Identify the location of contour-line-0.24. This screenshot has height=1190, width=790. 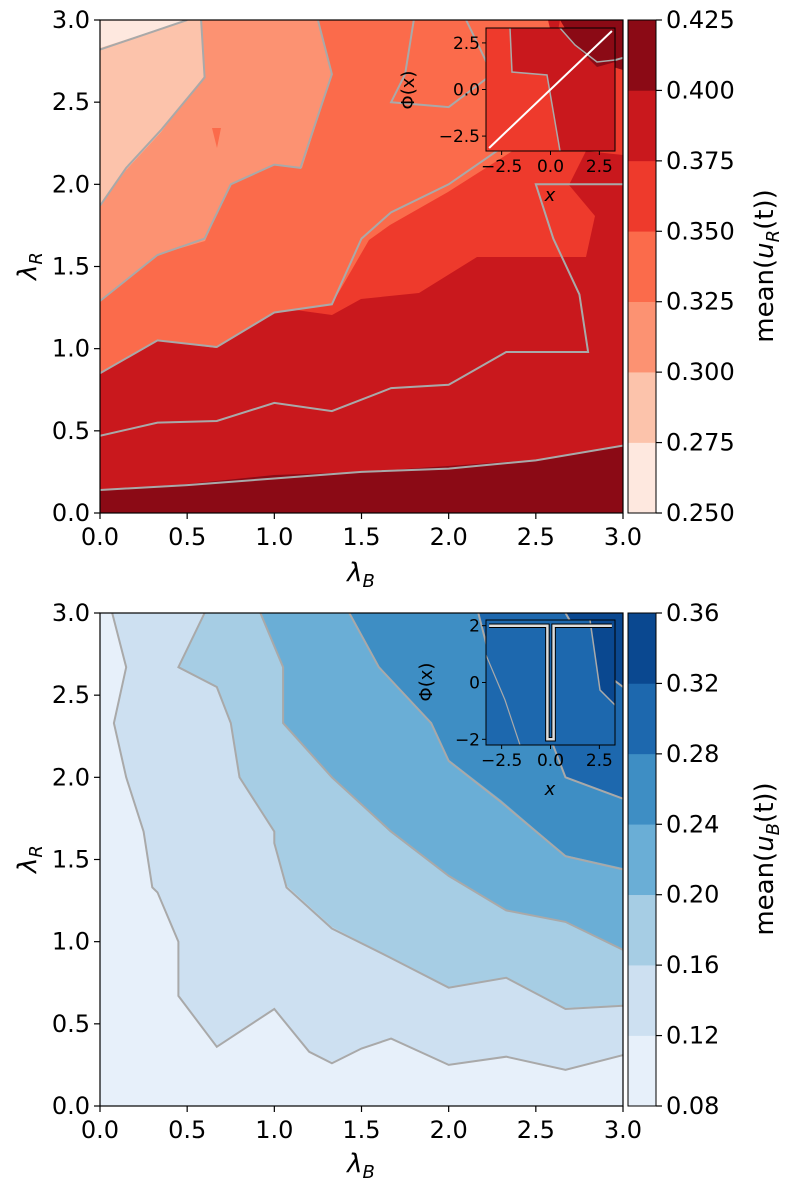
(485, 742).